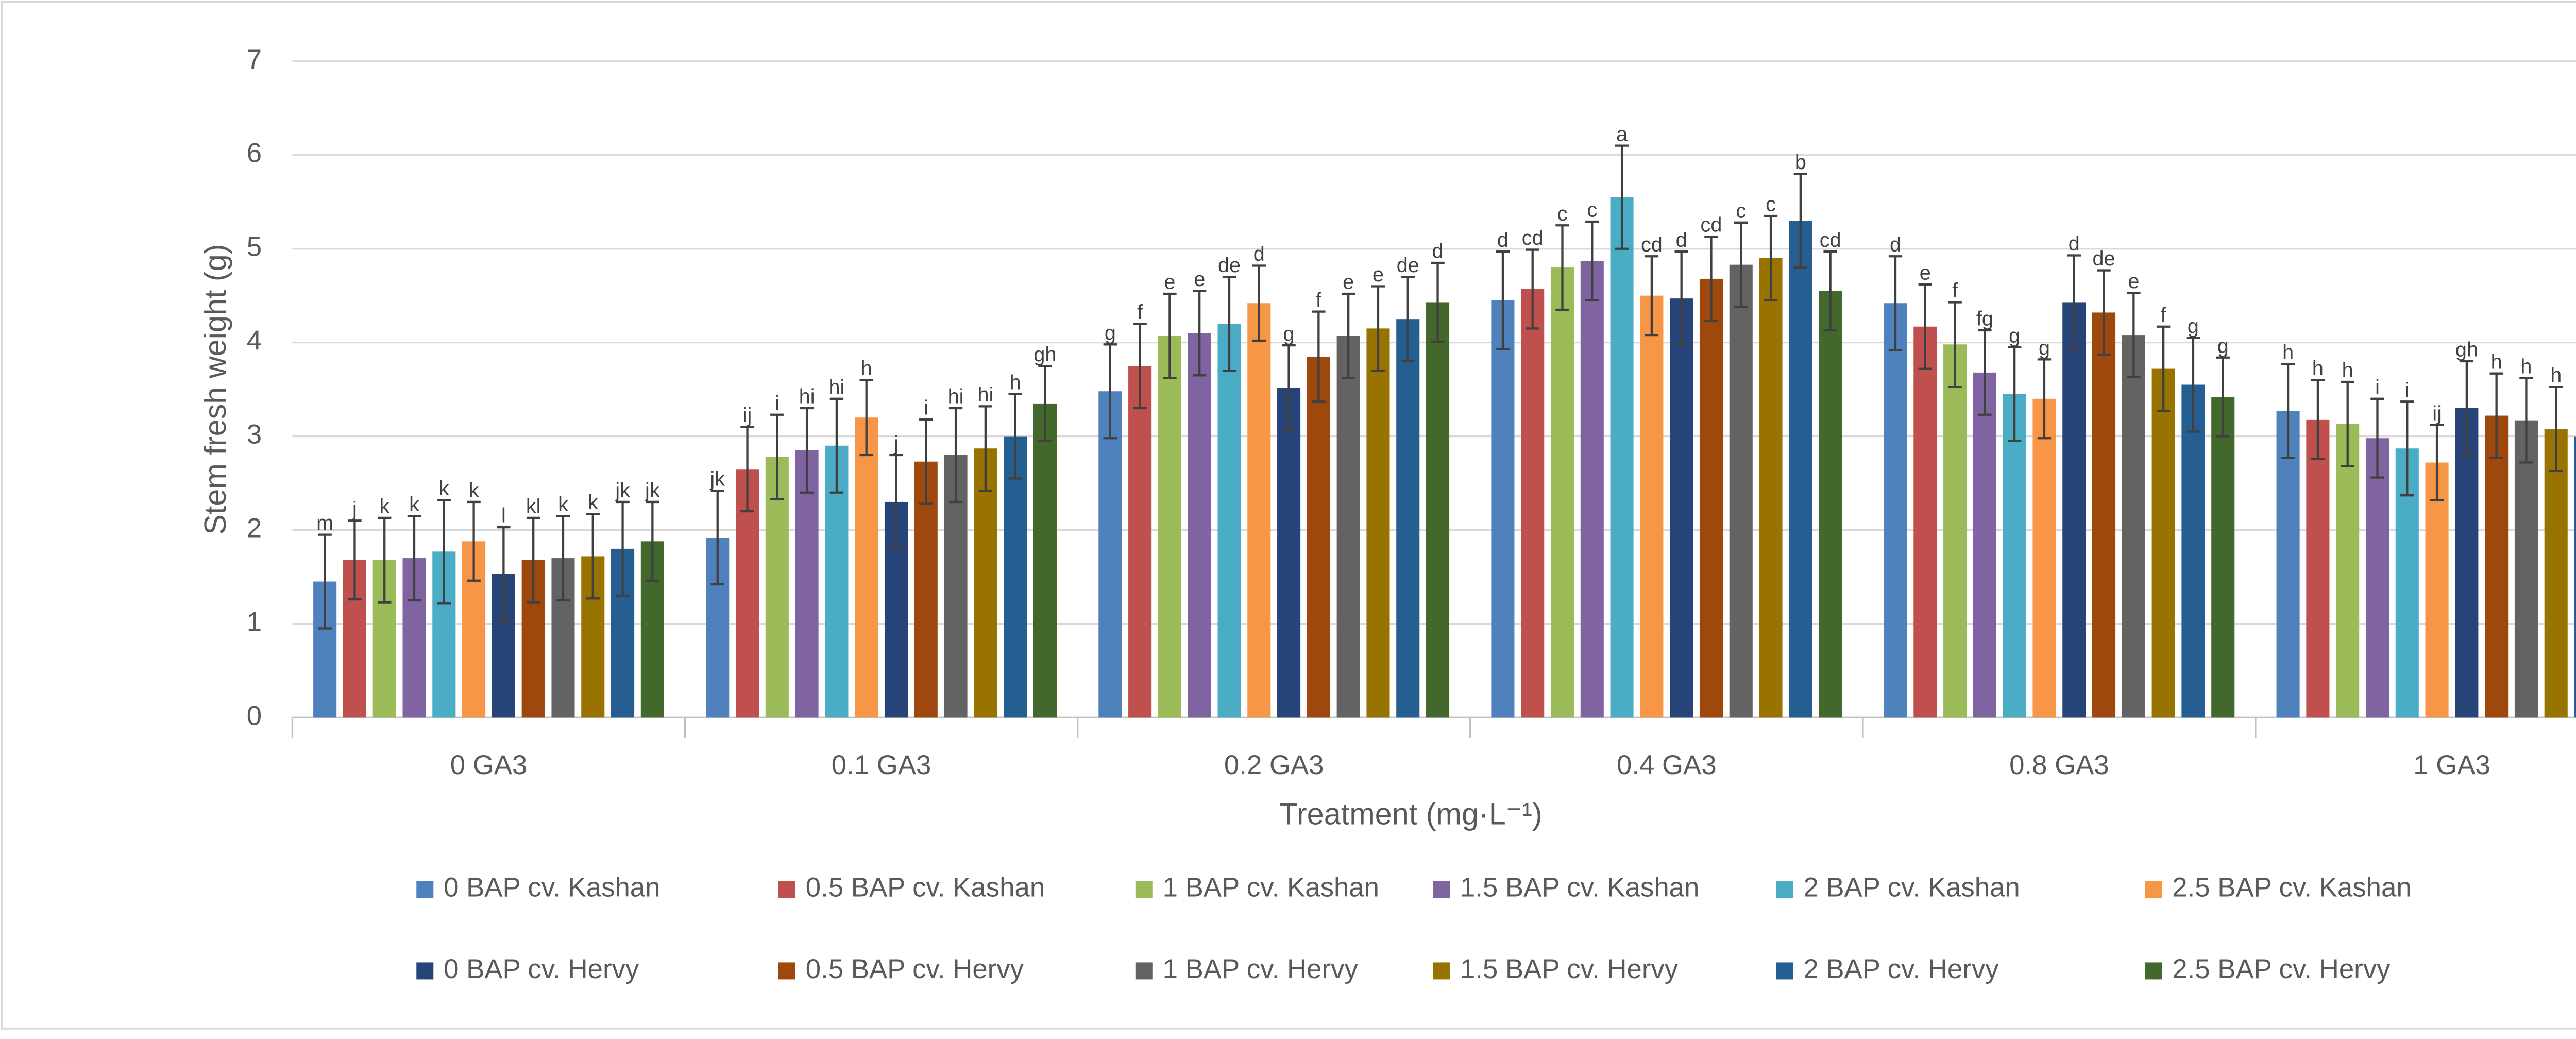 This screenshot has width=2576, height=1039. I want to click on x-tick-label: 1 GA3, so click(2451, 765).